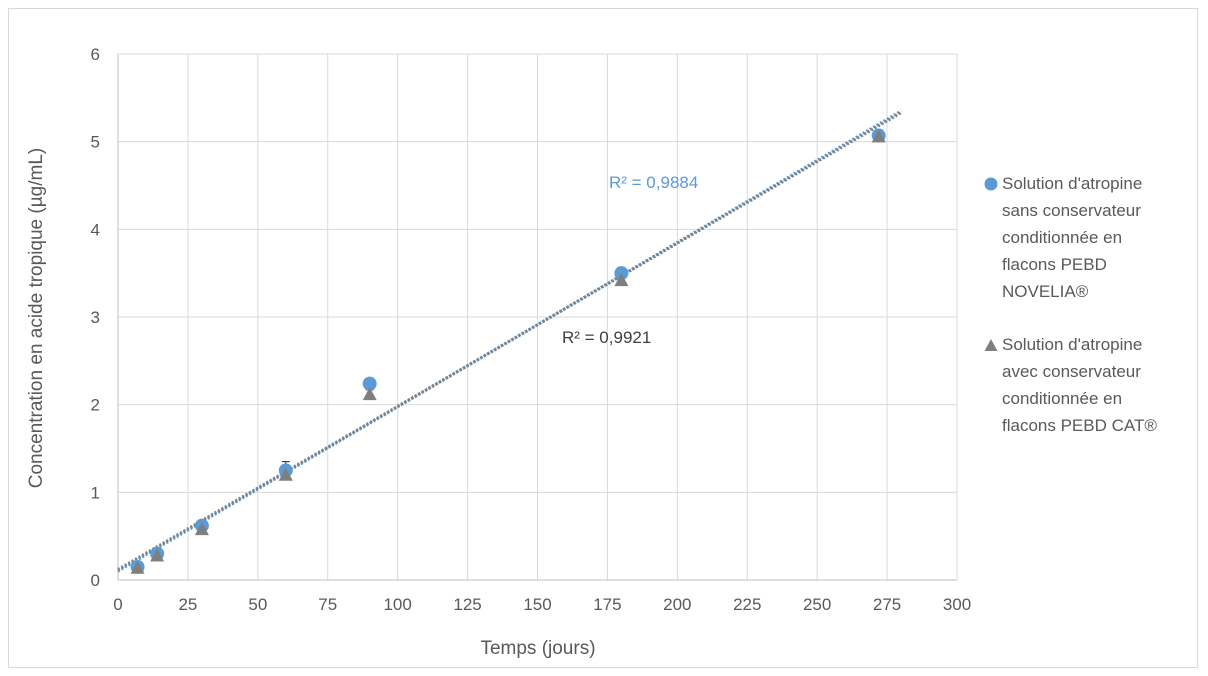  Describe the element at coordinates (467, 604) in the screenshot. I see `x-tick-label: 125` at that location.